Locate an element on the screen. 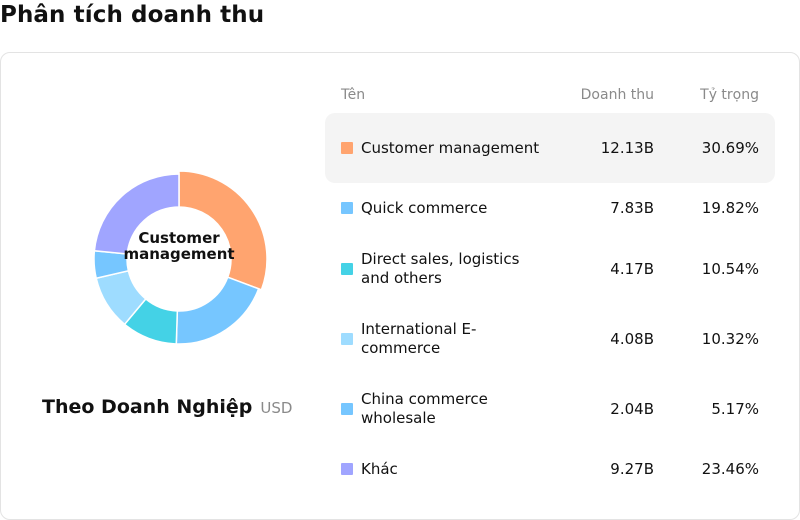 This screenshot has width=800, height=520. header-revenue: Doanh thu is located at coordinates (617, 95).